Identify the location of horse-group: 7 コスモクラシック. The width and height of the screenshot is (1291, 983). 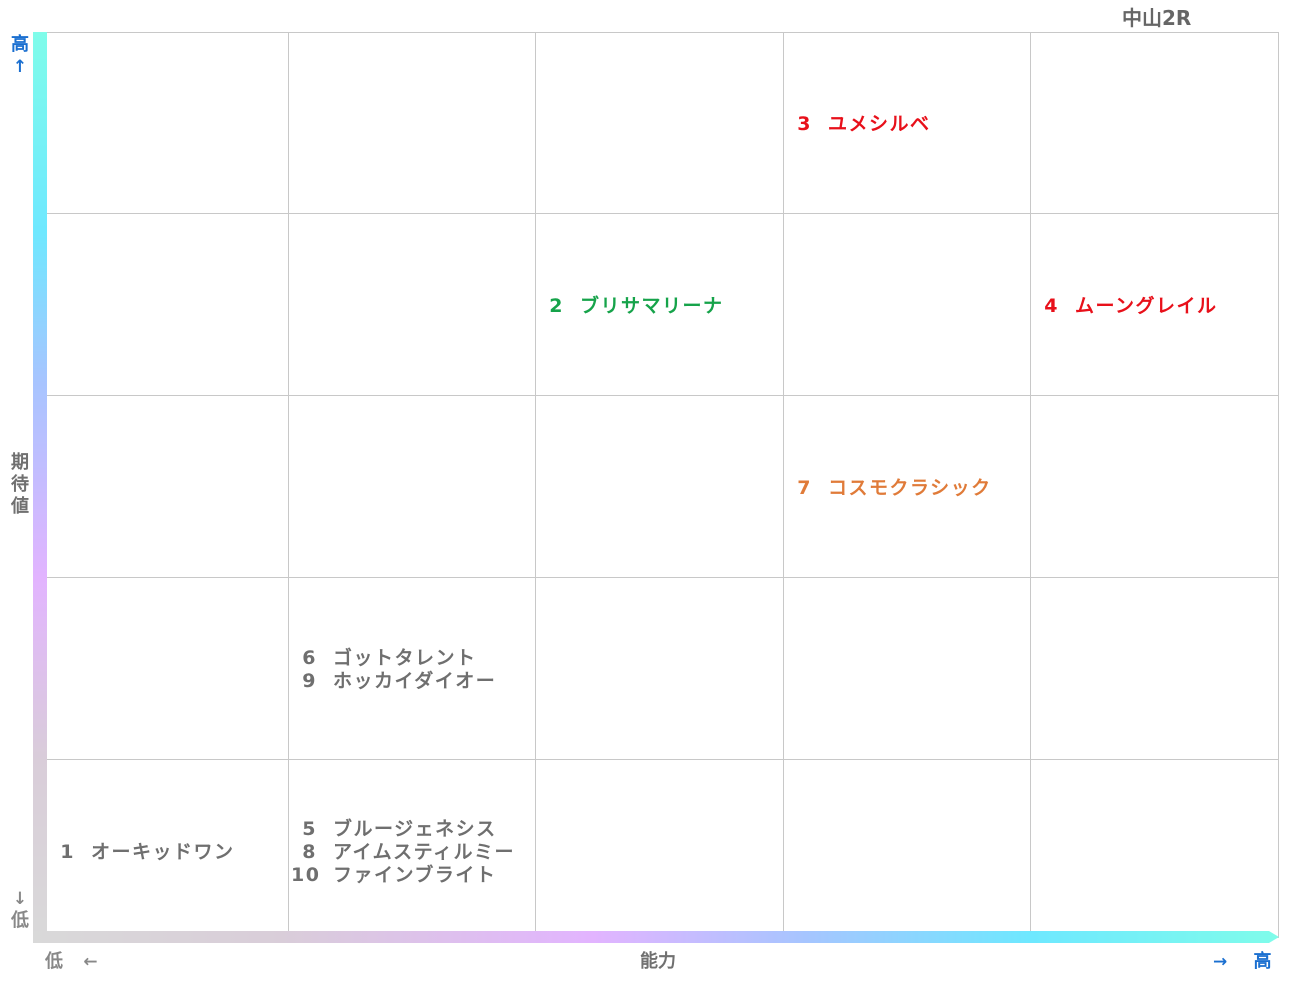
(889, 488).